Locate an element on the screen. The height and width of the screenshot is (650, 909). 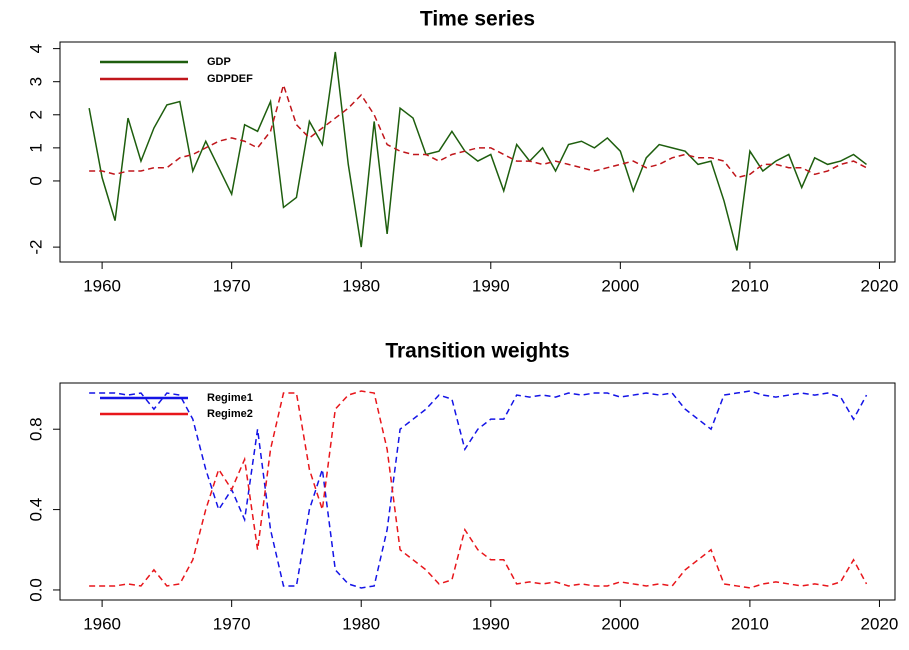
y-tick-label: 0.8 is located at coordinates (35, 429).